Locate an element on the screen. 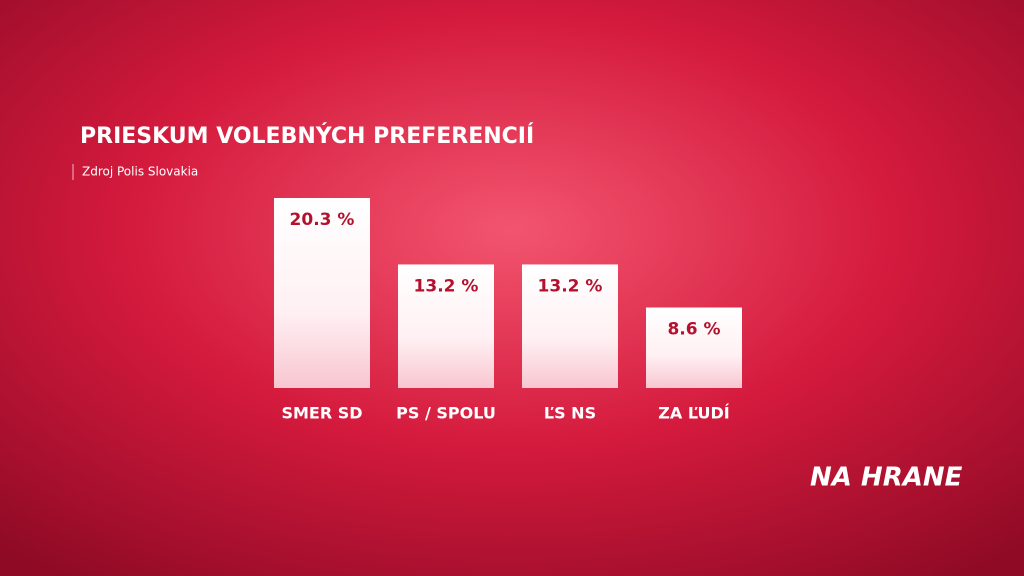  chart-subtitle: Zdroj Polis Slovakia is located at coordinates (140, 172).